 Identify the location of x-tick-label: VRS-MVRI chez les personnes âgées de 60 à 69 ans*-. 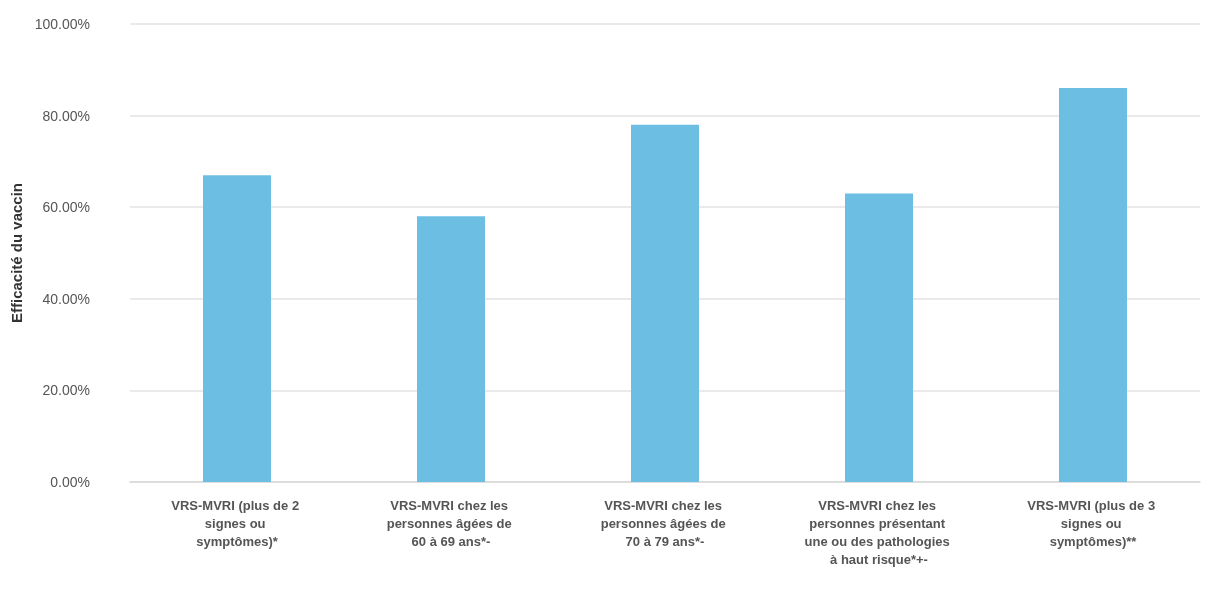
(451, 523).